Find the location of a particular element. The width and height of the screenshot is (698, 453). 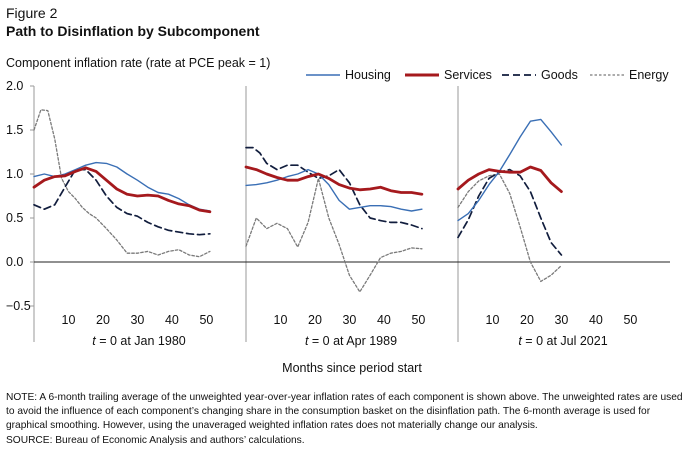

legend-swatch-housing is located at coordinates (323, 75).